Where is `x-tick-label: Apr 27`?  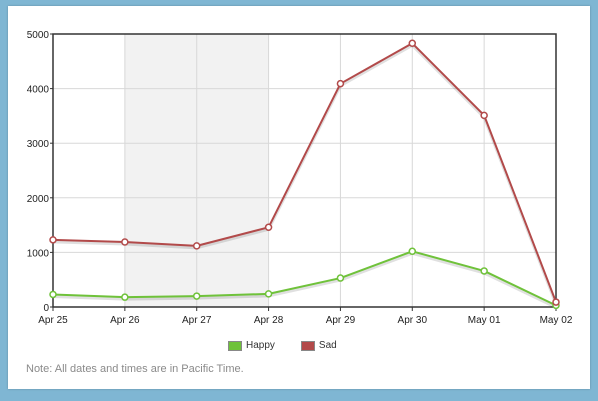
x-tick-label: Apr 27 is located at coordinates (197, 320).